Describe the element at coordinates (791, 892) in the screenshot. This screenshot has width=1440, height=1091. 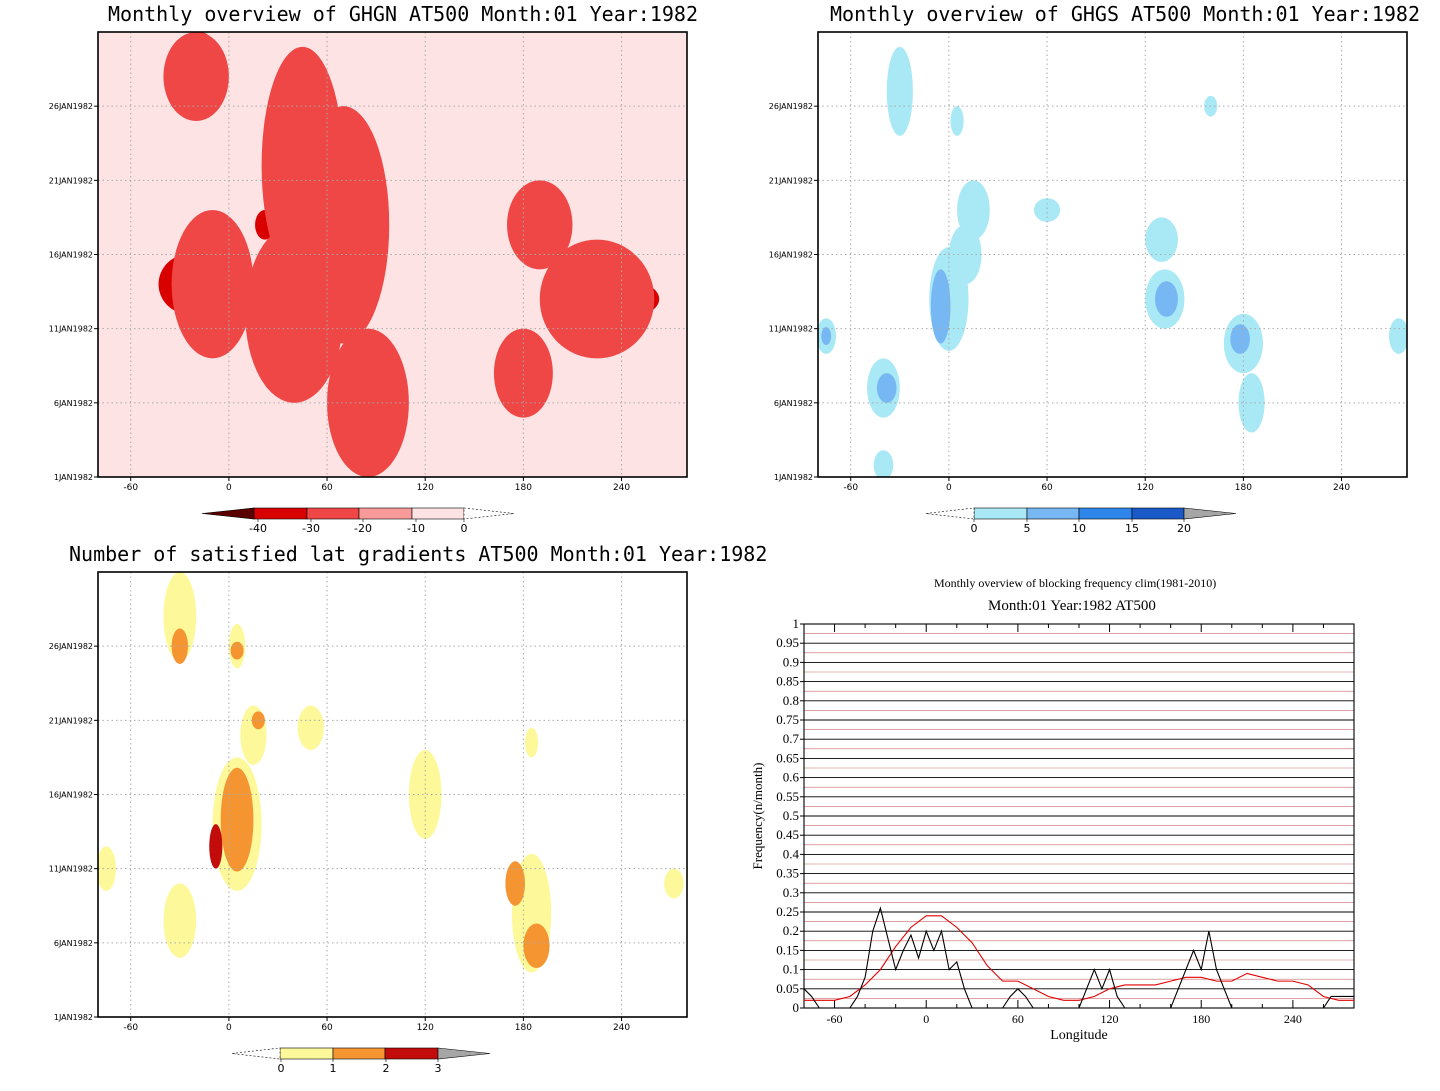
I see `y-tick-label: 0.3` at that location.